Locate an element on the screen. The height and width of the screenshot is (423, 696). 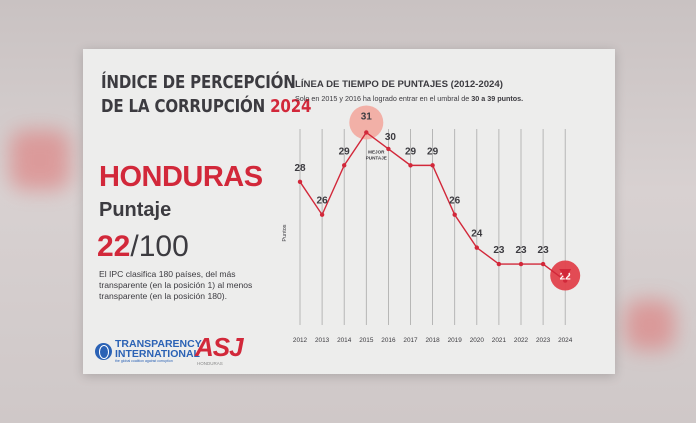
data-point-2019 is located at coordinates (454, 214).